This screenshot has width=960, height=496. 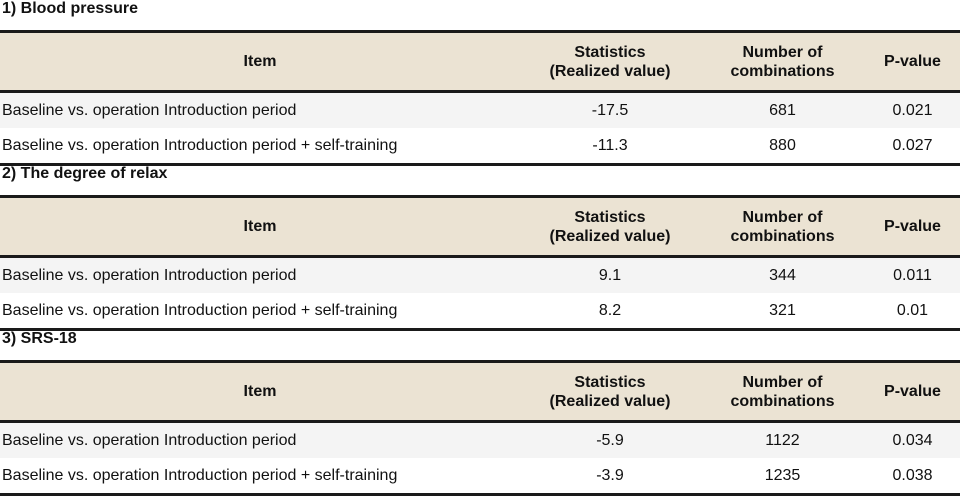 What do you see at coordinates (912, 274) in the screenshot?
I see `cell-pvalue: 0.011` at bounding box center [912, 274].